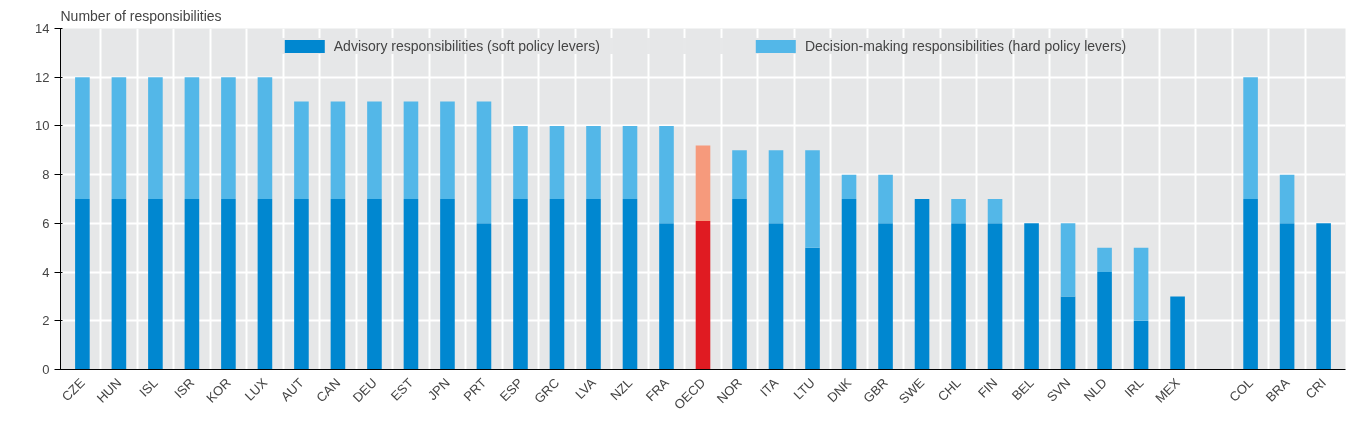 This screenshot has width=1360, height=425. What do you see at coordinates (769, 387) in the screenshot?
I see `x-tick-label: ITA` at bounding box center [769, 387].